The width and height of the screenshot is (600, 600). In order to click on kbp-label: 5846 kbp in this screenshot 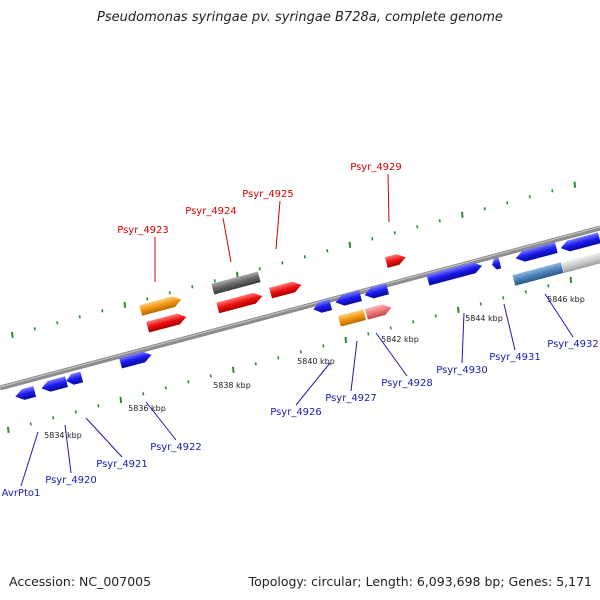, I will do `click(566, 299)`.